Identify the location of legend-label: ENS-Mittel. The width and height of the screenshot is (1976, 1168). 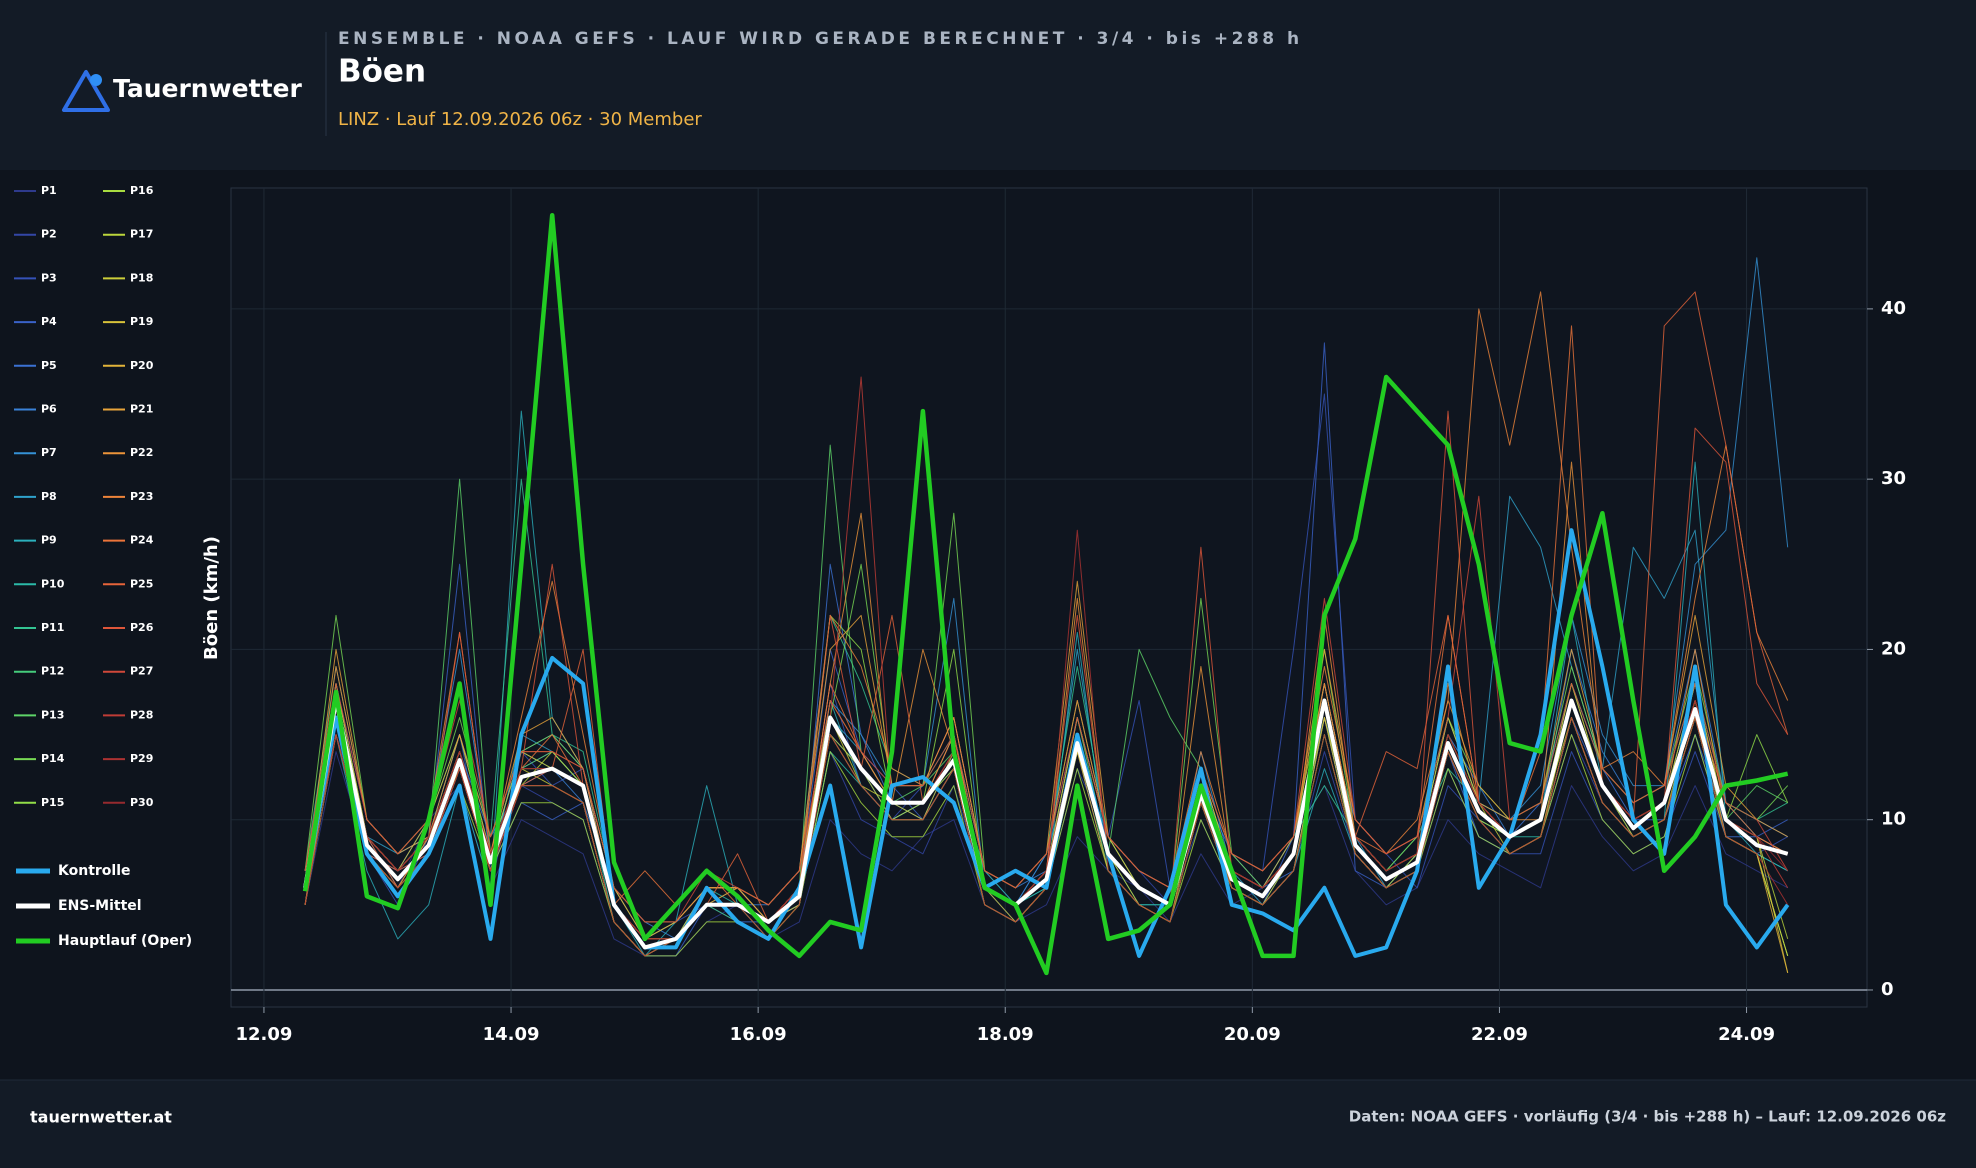
(100, 906).